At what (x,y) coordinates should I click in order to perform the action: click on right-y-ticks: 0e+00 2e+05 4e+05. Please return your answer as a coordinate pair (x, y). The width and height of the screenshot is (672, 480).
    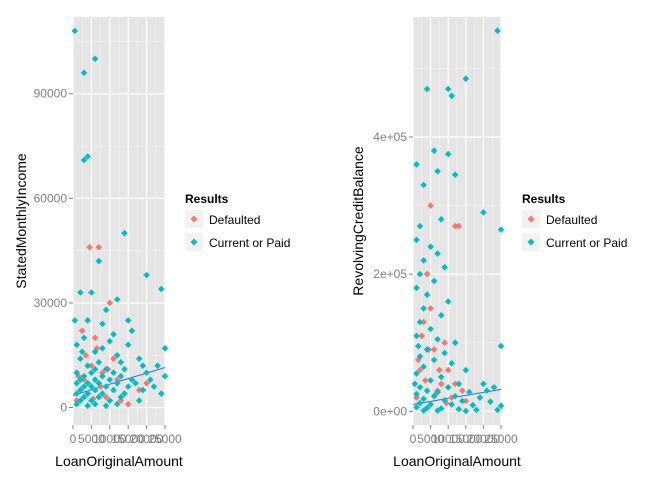
    Looking at the image, I should click on (393, 274).